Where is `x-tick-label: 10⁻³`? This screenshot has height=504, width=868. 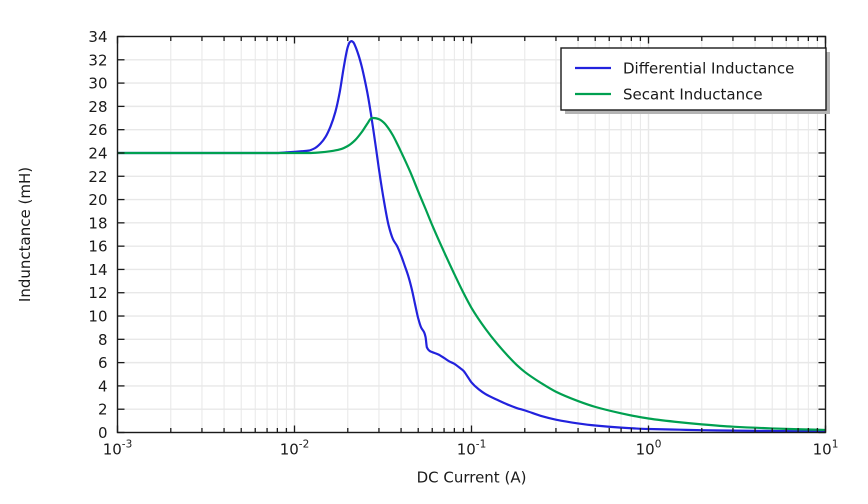 x-tick-label: 10⁻³ is located at coordinates (118, 449).